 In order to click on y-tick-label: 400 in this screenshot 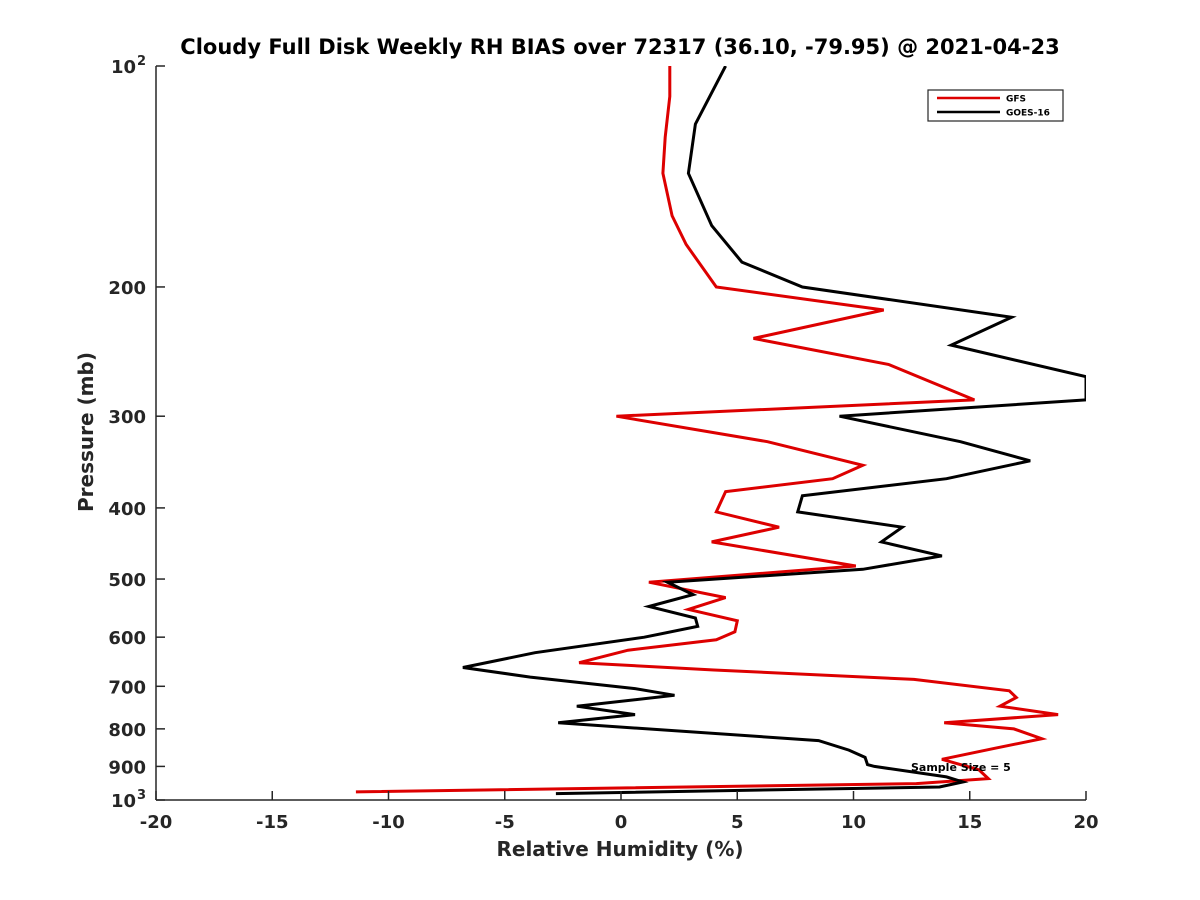, I will do `click(127, 509)`.